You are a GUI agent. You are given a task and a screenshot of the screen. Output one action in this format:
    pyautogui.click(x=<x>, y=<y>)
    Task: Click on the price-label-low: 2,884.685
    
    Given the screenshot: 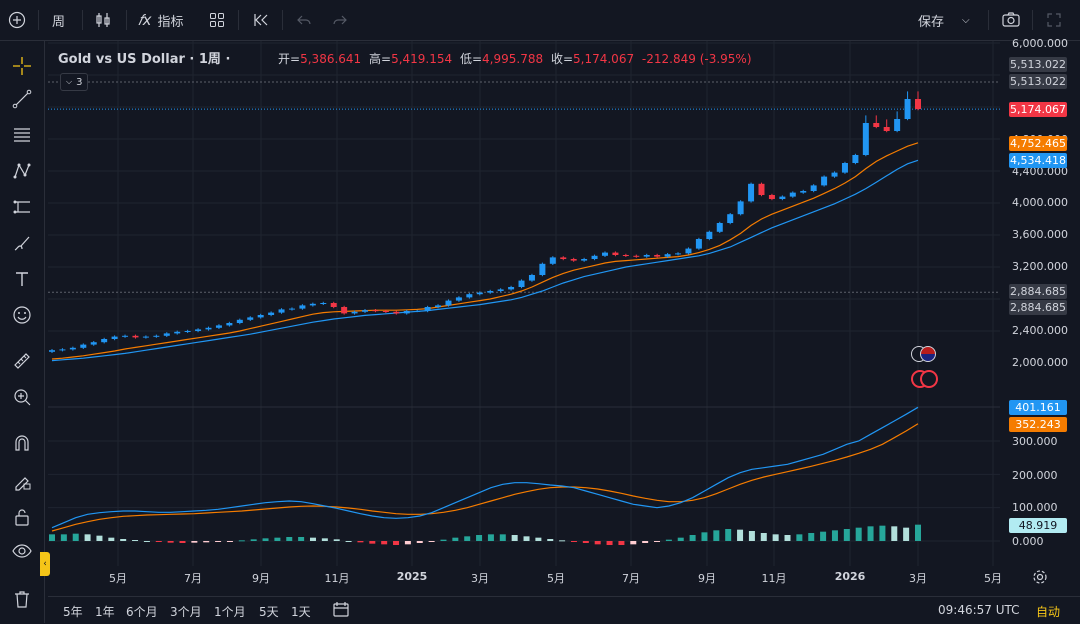 What is the action you would take?
    pyautogui.click(x=1038, y=291)
    